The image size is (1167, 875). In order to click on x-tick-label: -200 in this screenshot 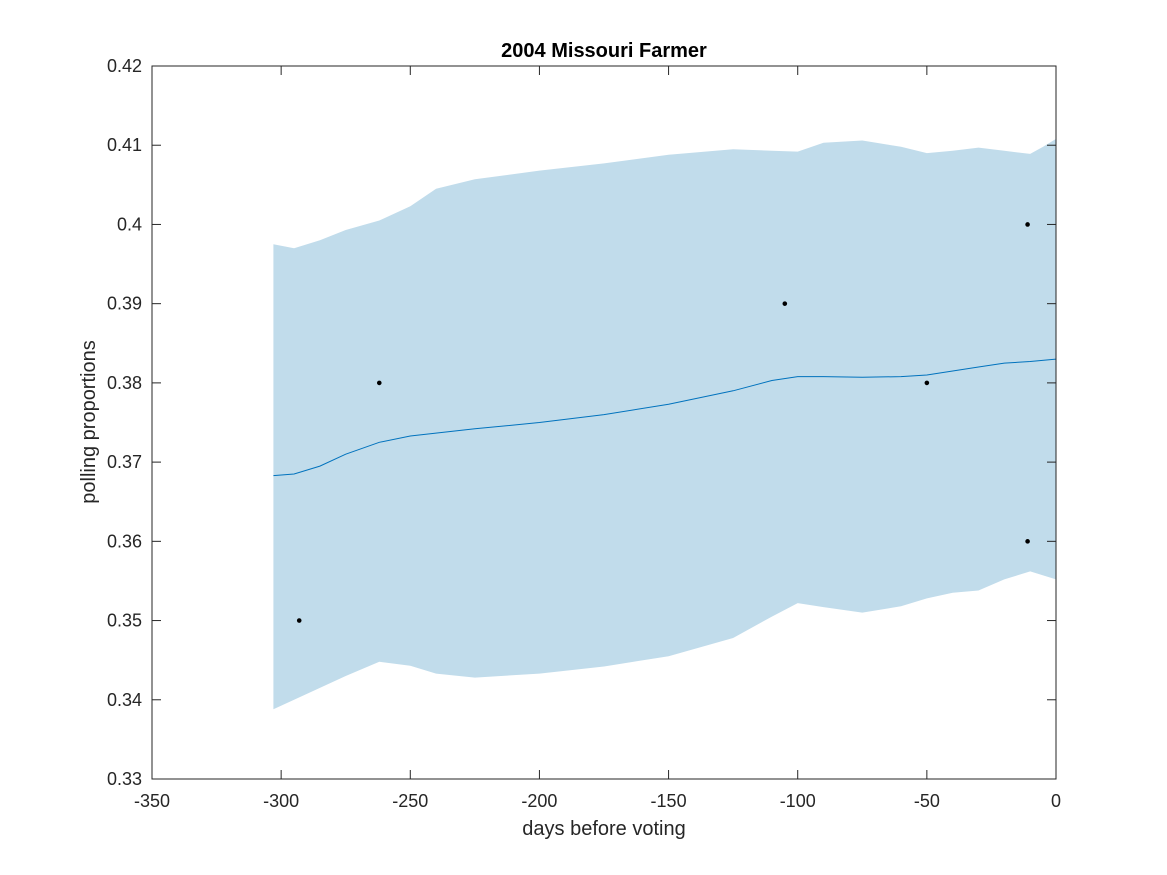, I will do `click(539, 801)`.